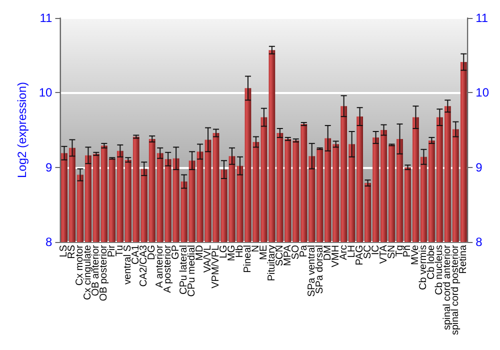 This screenshot has height=350, width=500. What do you see at coordinates (45, 93) in the screenshot?
I see `y-tick-label: 10` at bounding box center [45, 93].